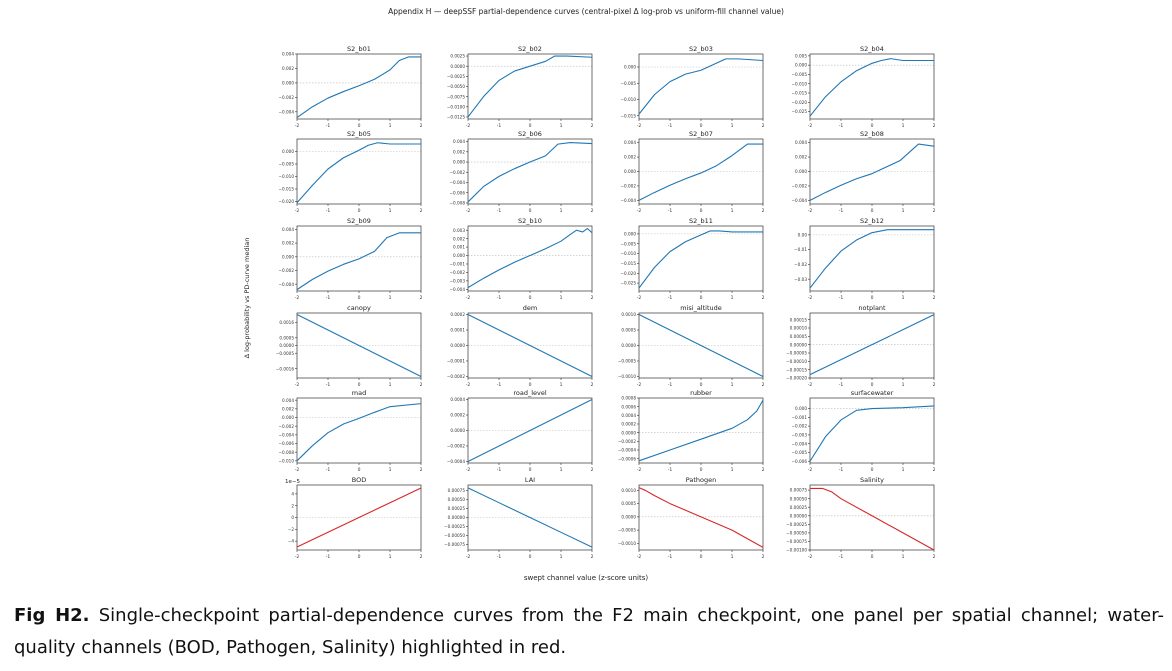 This screenshot has height=671, width=1172. Describe the element at coordinates (456, 106) in the screenshot. I see `panel-s2-b02-ytick-label: −0.0100` at that location.